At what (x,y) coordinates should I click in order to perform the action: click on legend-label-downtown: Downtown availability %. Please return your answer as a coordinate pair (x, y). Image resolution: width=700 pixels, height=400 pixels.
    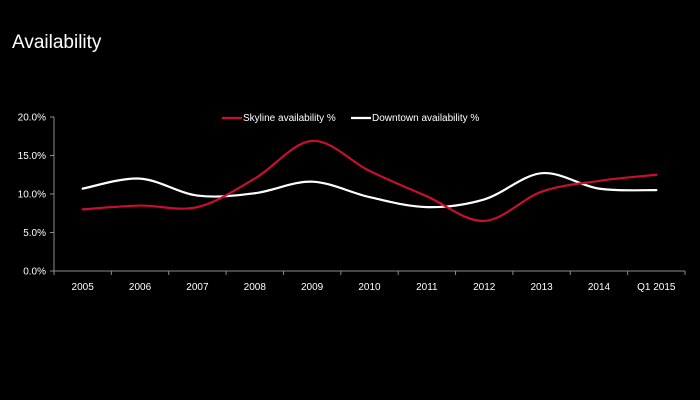
    Looking at the image, I should click on (425, 118).